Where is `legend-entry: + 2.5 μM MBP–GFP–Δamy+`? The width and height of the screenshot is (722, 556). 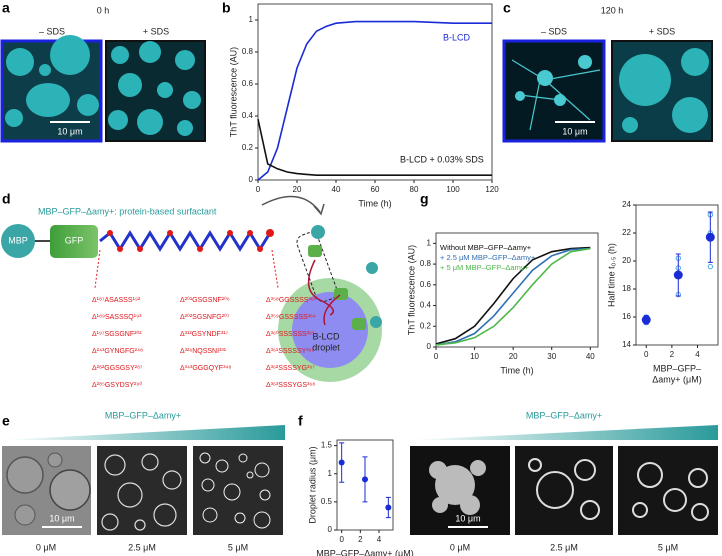 legend-entry: + 2.5 μM MBP–GFP–Δamy+ is located at coordinates (488, 257).